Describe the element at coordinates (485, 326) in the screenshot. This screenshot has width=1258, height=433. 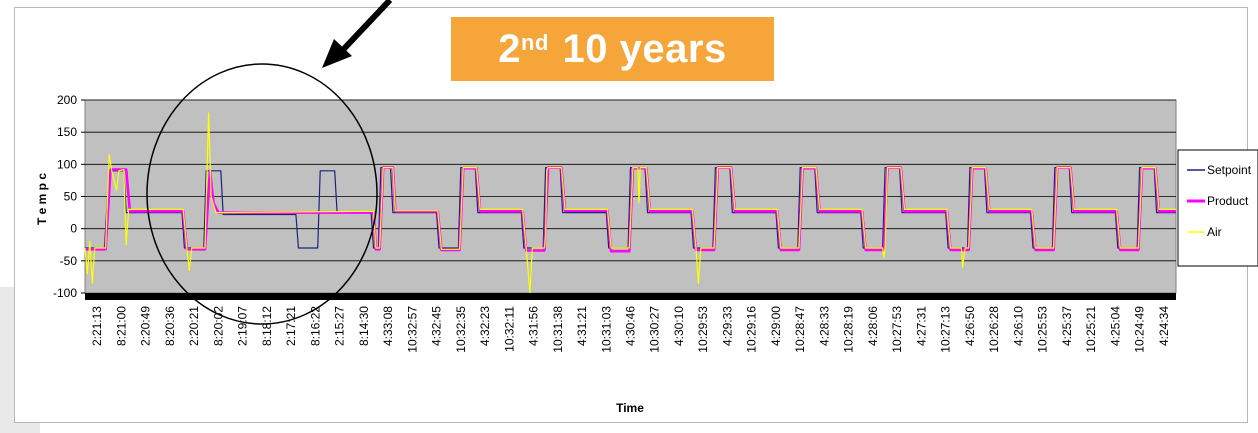
I see `x-tick-label: 4:32:23` at that location.